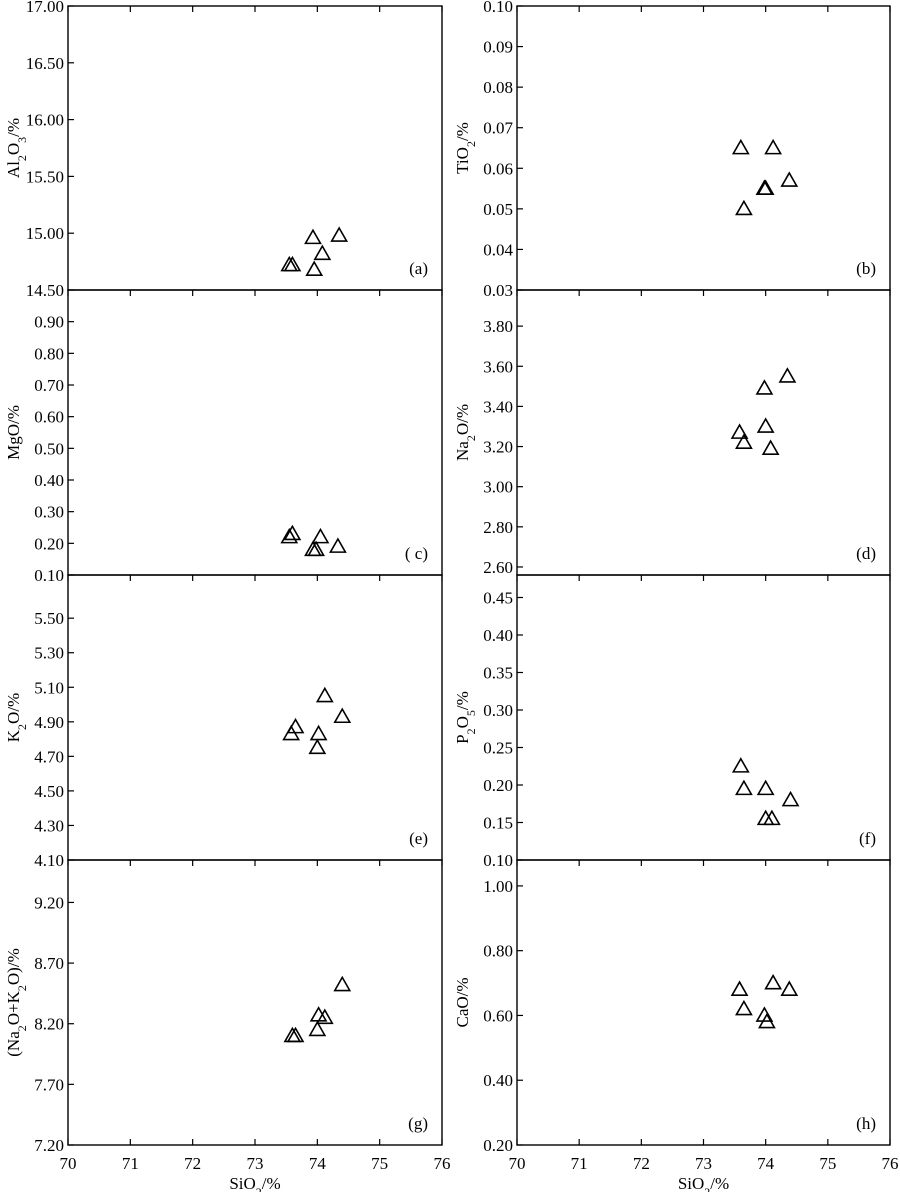 This screenshot has height=1192, width=900. Describe the element at coordinates (49, 1084) in the screenshot. I see `y-tick-label: 7.70` at that location.